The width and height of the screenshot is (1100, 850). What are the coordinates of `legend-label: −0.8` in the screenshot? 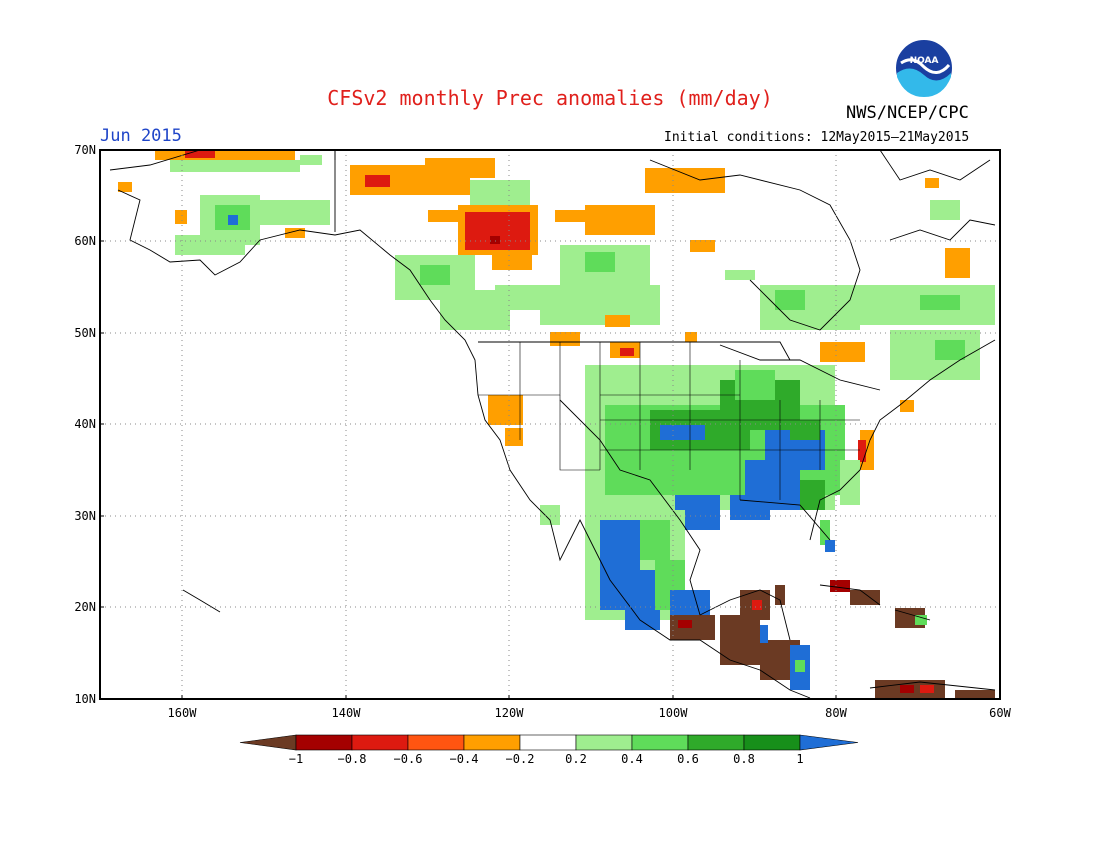 It's located at (352, 759).